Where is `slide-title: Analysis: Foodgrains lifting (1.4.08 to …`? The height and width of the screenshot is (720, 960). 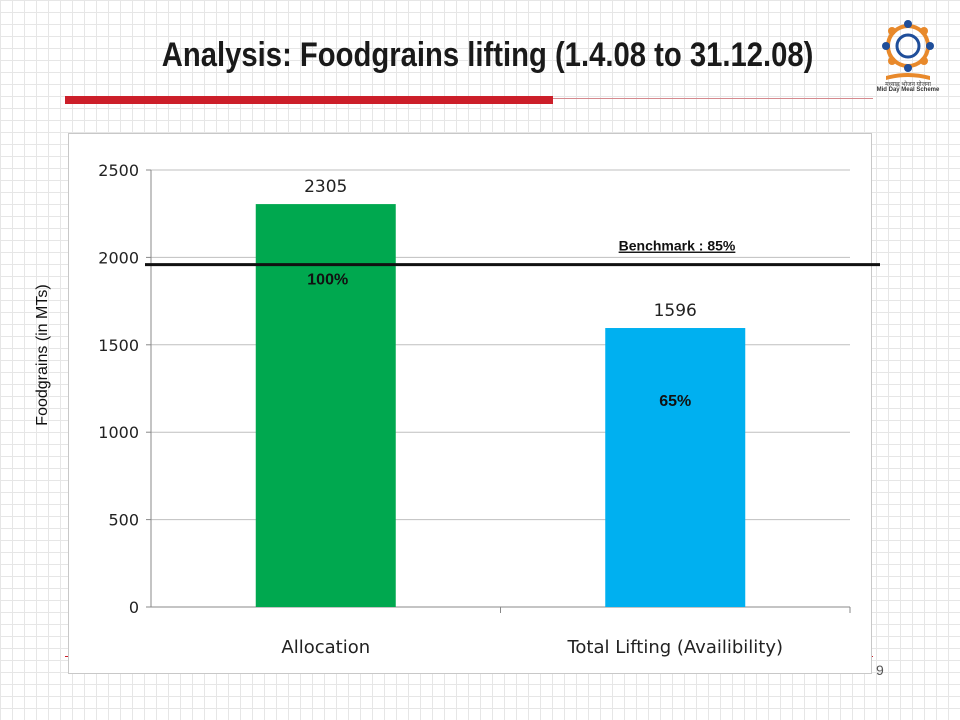
slide-title: Analysis: Foodgrains lifting (1.4.08 to … is located at coordinates (487, 55).